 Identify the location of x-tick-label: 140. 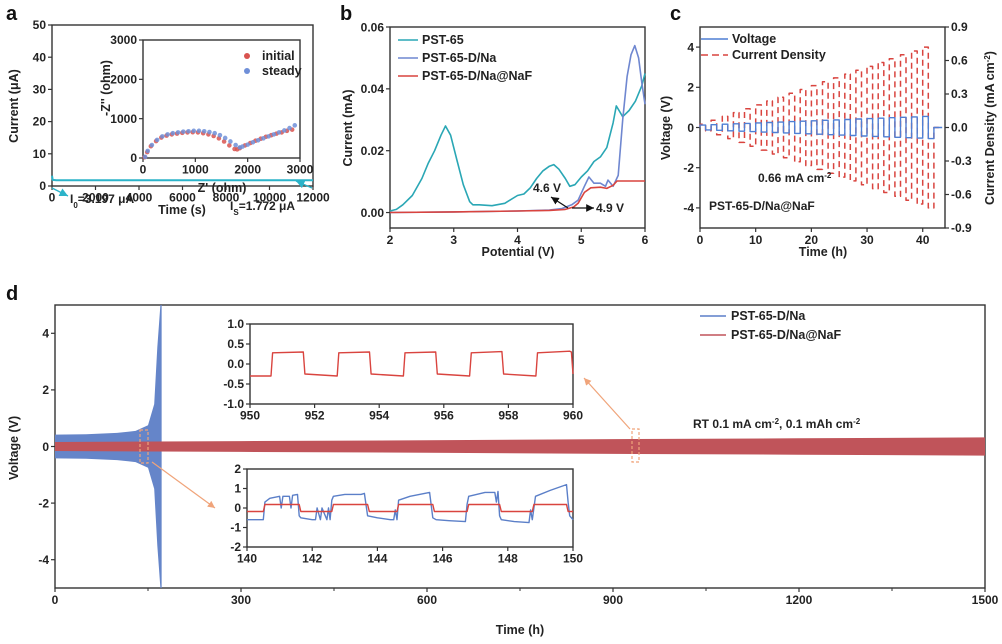
(247, 559).